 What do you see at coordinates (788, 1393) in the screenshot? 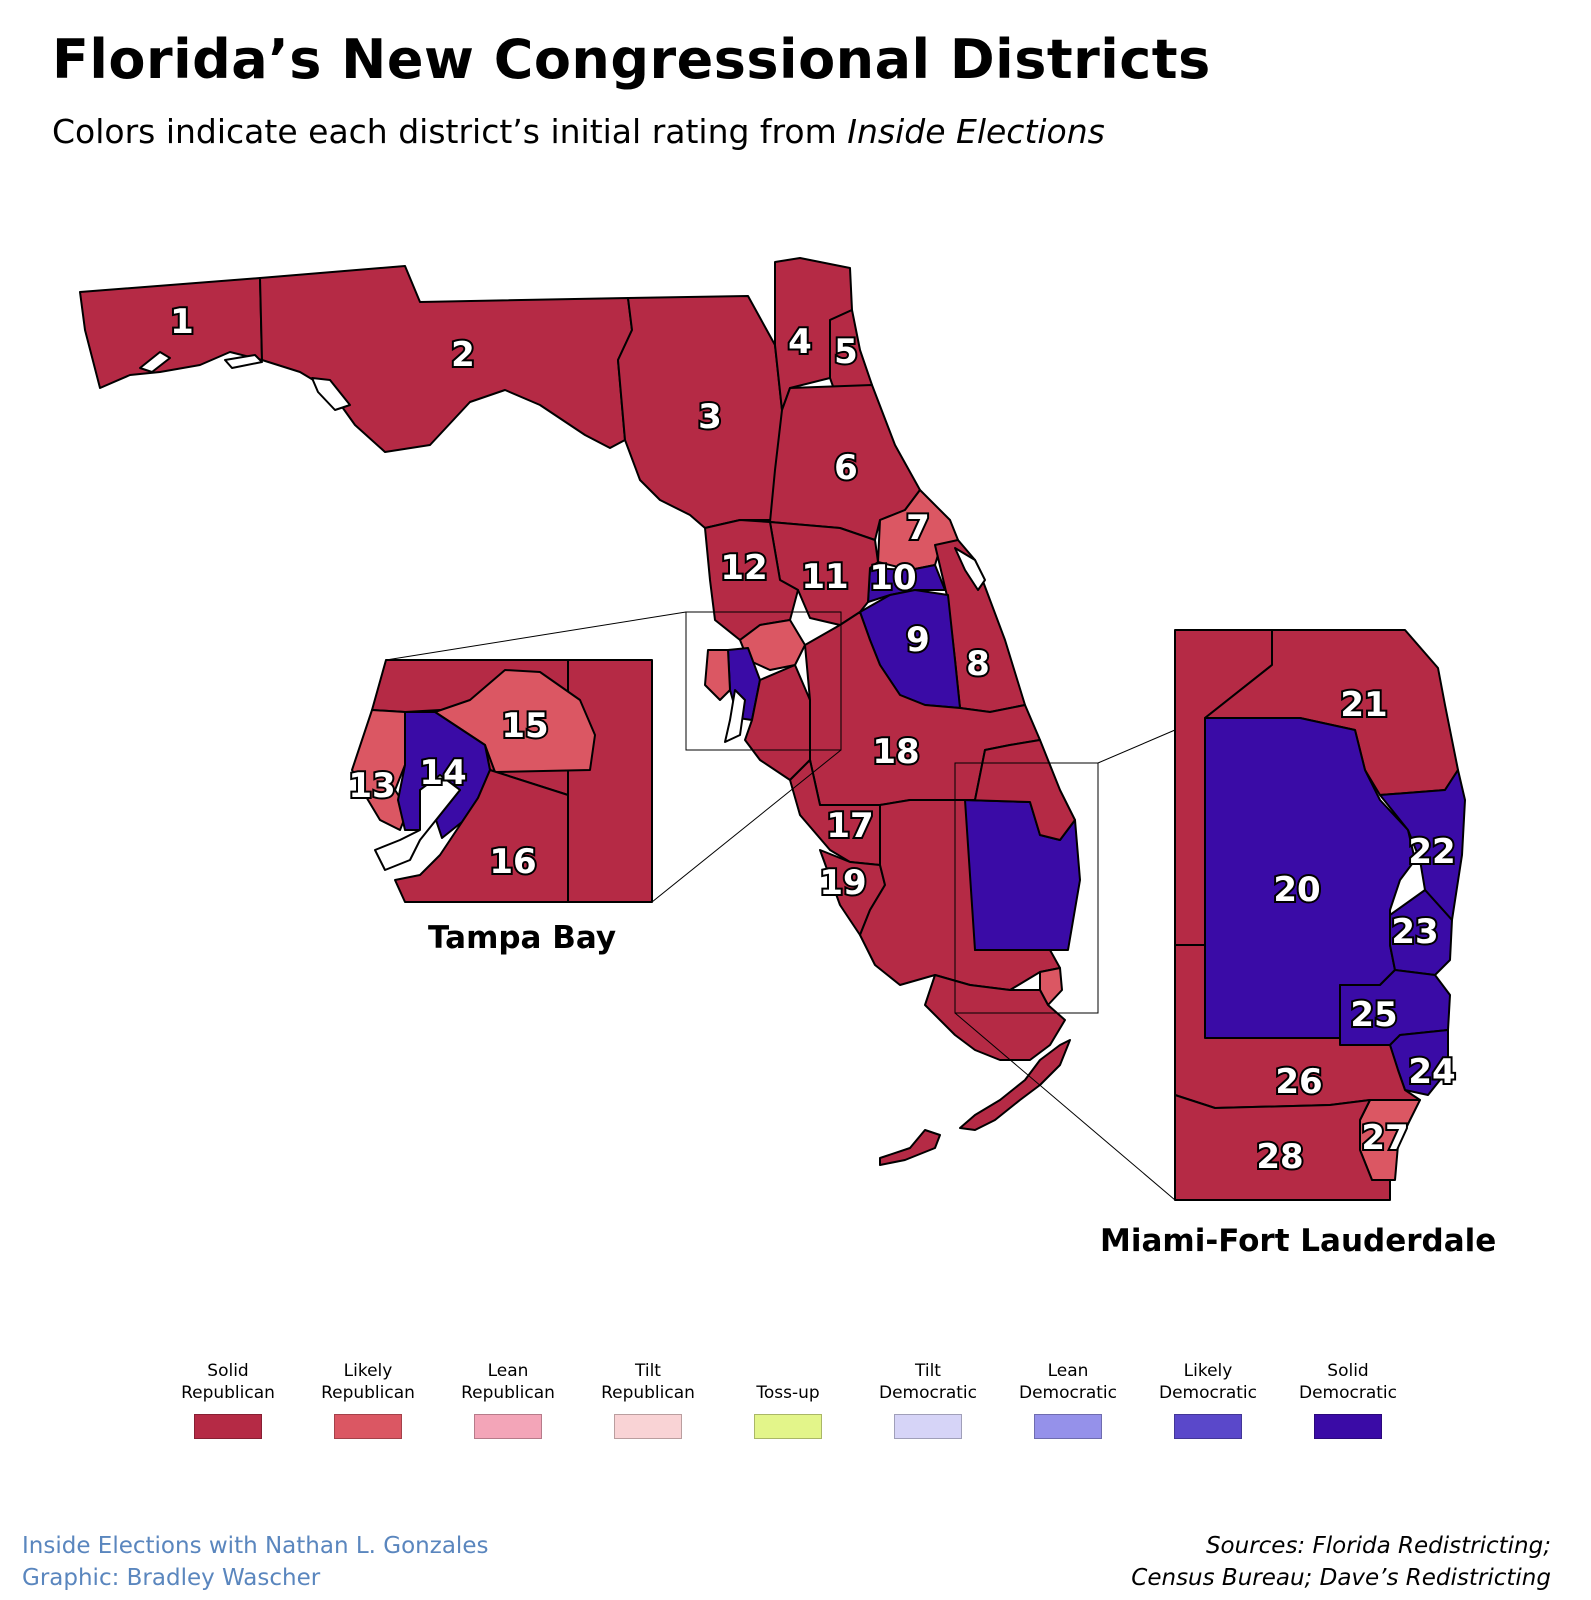
I see `legend-label: Toss-up` at bounding box center [788, 1393].